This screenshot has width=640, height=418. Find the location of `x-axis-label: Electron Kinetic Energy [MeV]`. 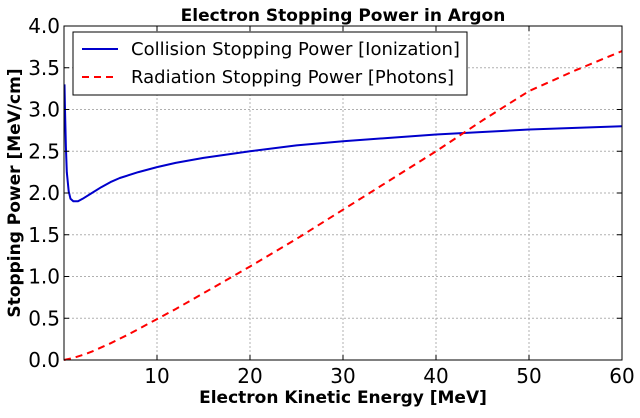

x-axis-label: Electron Kinetic Energy [MeV] is located at coordinates (343, 398).